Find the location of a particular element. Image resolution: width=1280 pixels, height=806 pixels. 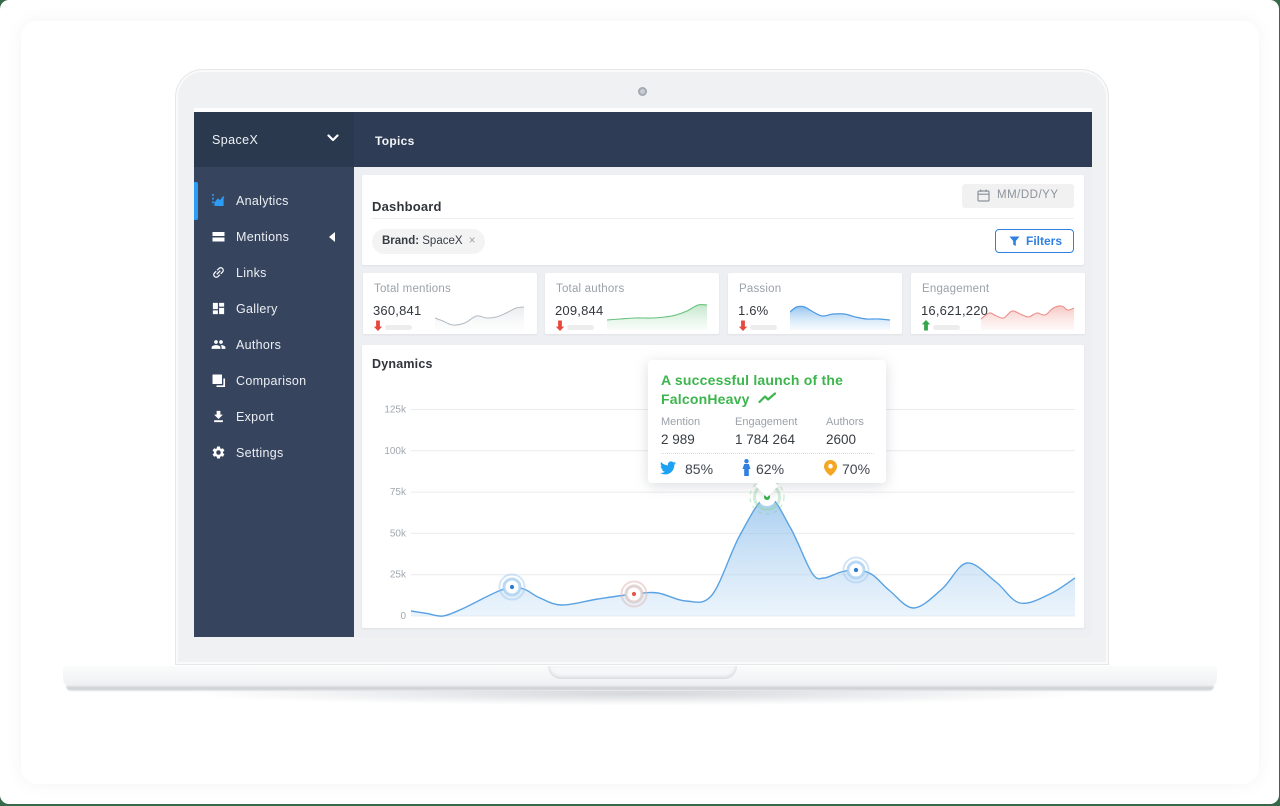

svg-text: 25k is located at coordinates (398, 575).